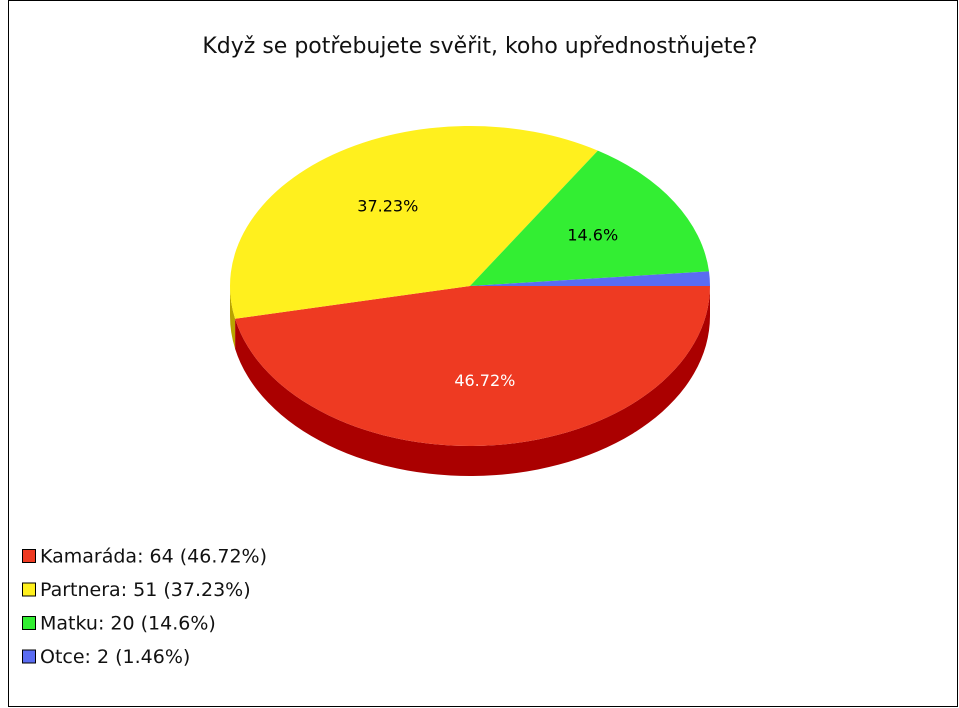 The image size is (959, 708). Describe the element at coordinates (592, 234) in the screenshot. I see `slice-label: 14.6%` at that location.